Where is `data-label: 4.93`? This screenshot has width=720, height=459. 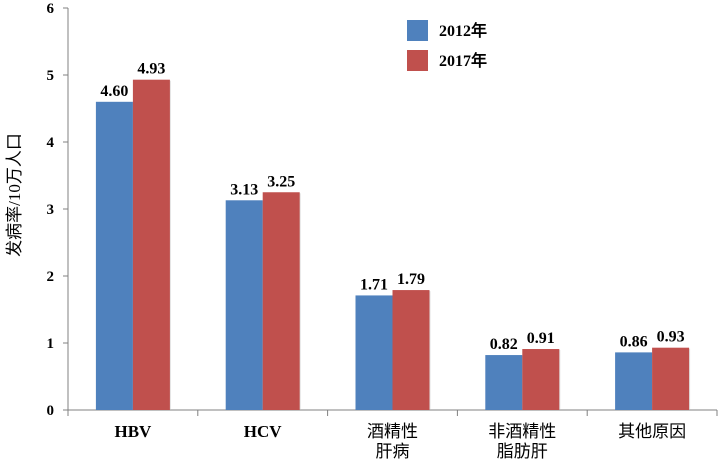 data-label: 4.93 is located at coordinates (151, 69).